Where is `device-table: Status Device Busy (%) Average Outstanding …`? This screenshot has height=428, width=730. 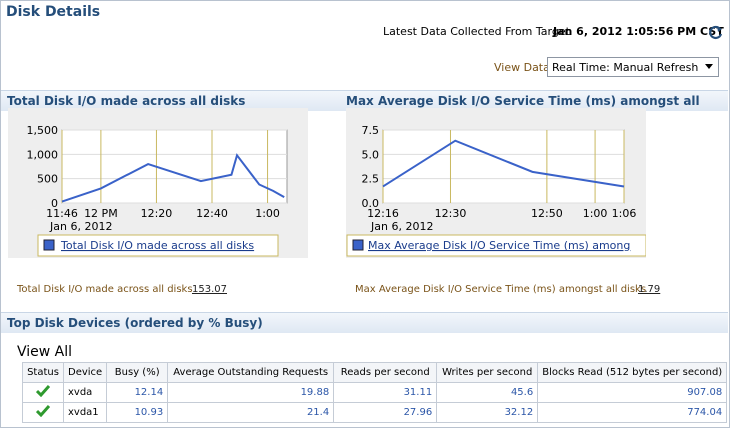
device-table: Status Device Busy (%) Average Outstanding … is located at coordinates (375, 392).